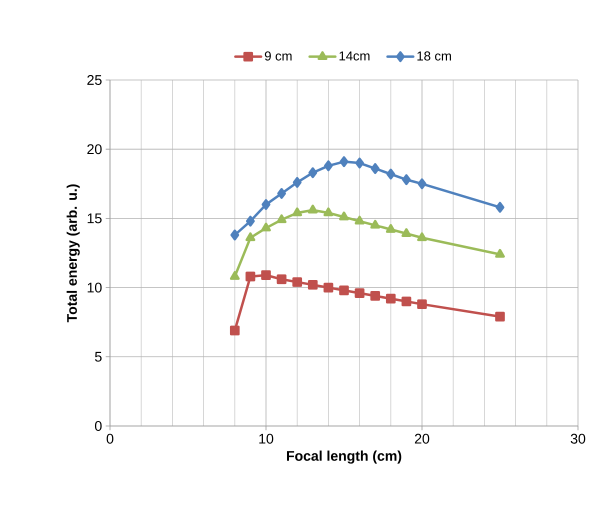 Image resolution: width=590 pixels, height=506 pixels. I want to click on y-tick-label: 20, so click(94, 149).